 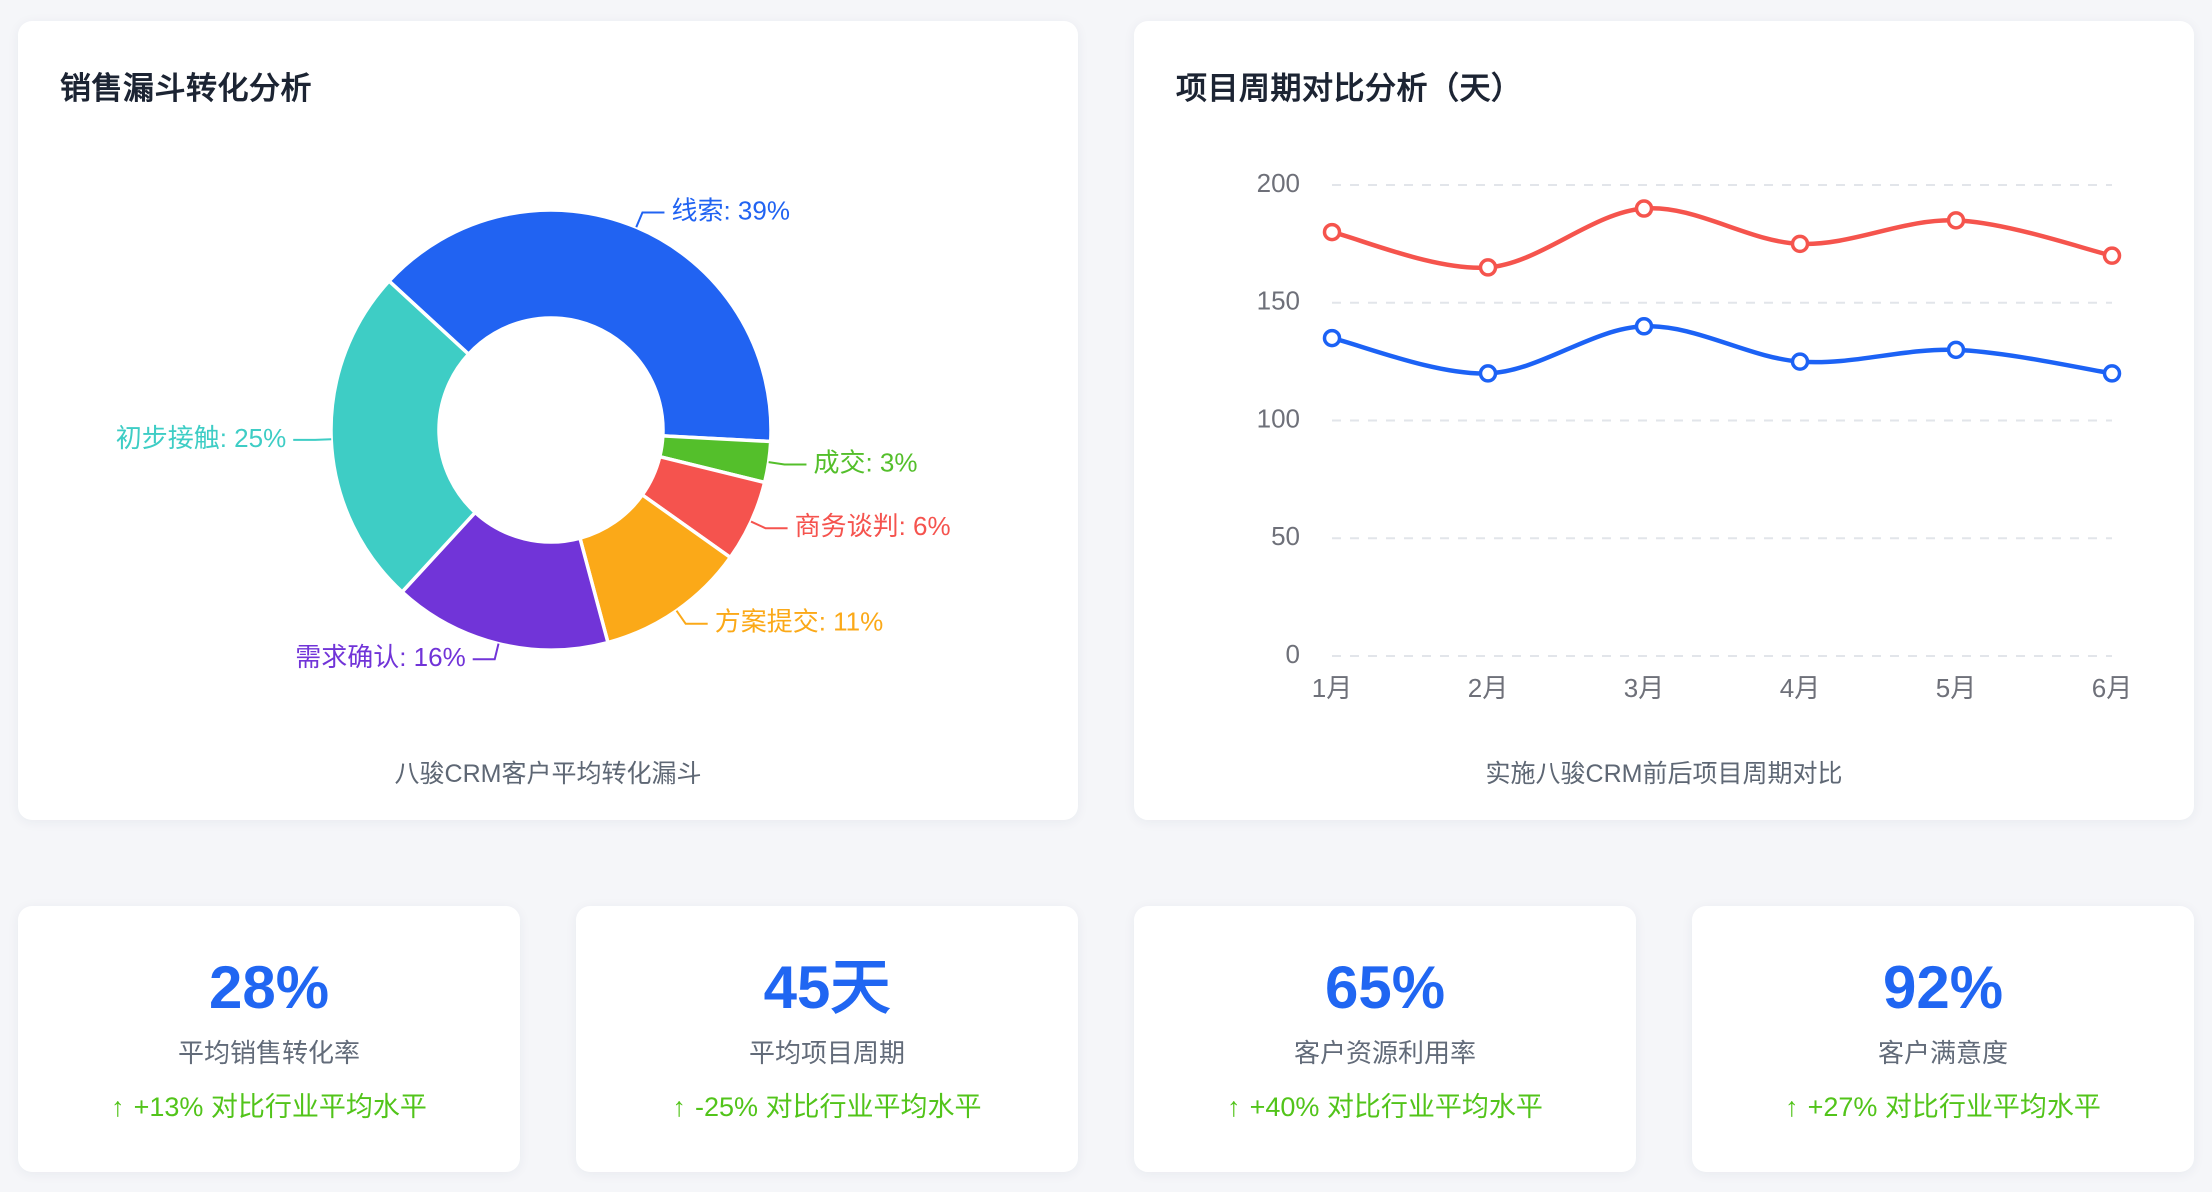 I want to click on stat-trend: ↑ +40% 对比行业平均水平, so click(x=1385, y=1106).